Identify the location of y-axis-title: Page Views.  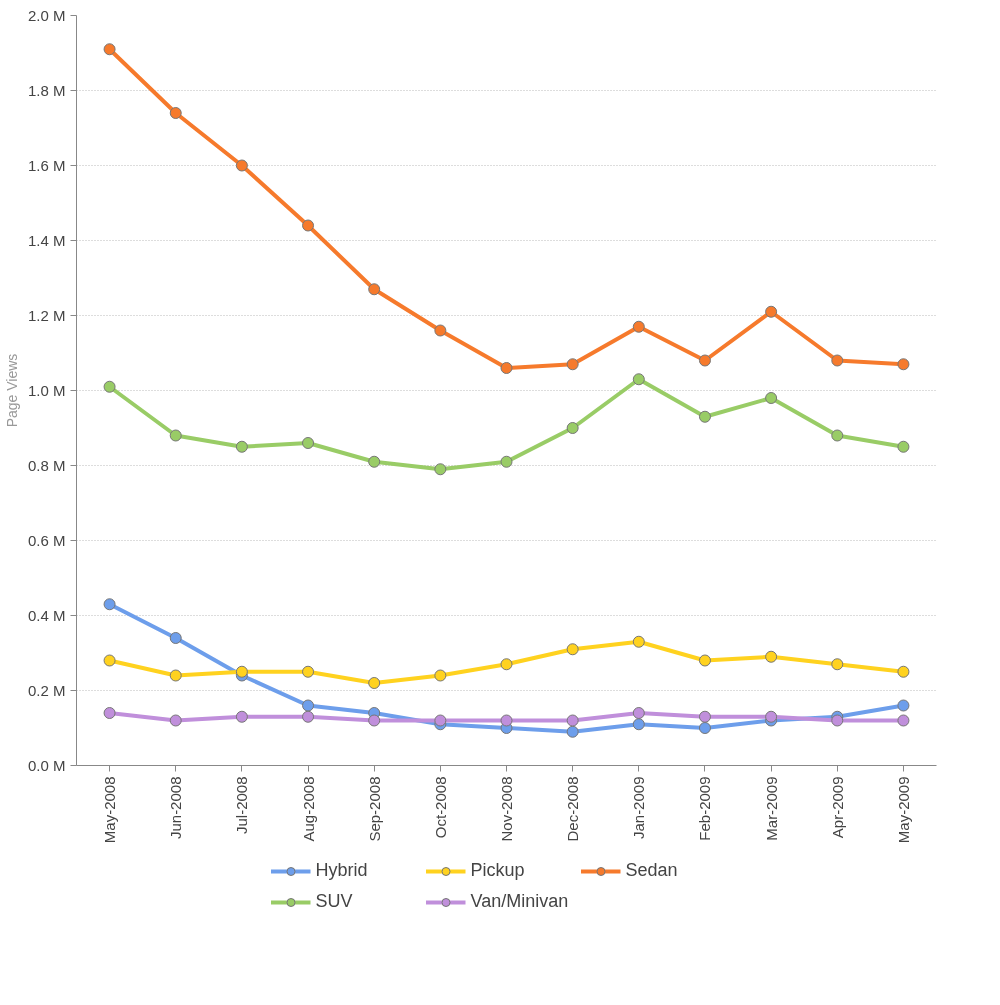
(11, 390).